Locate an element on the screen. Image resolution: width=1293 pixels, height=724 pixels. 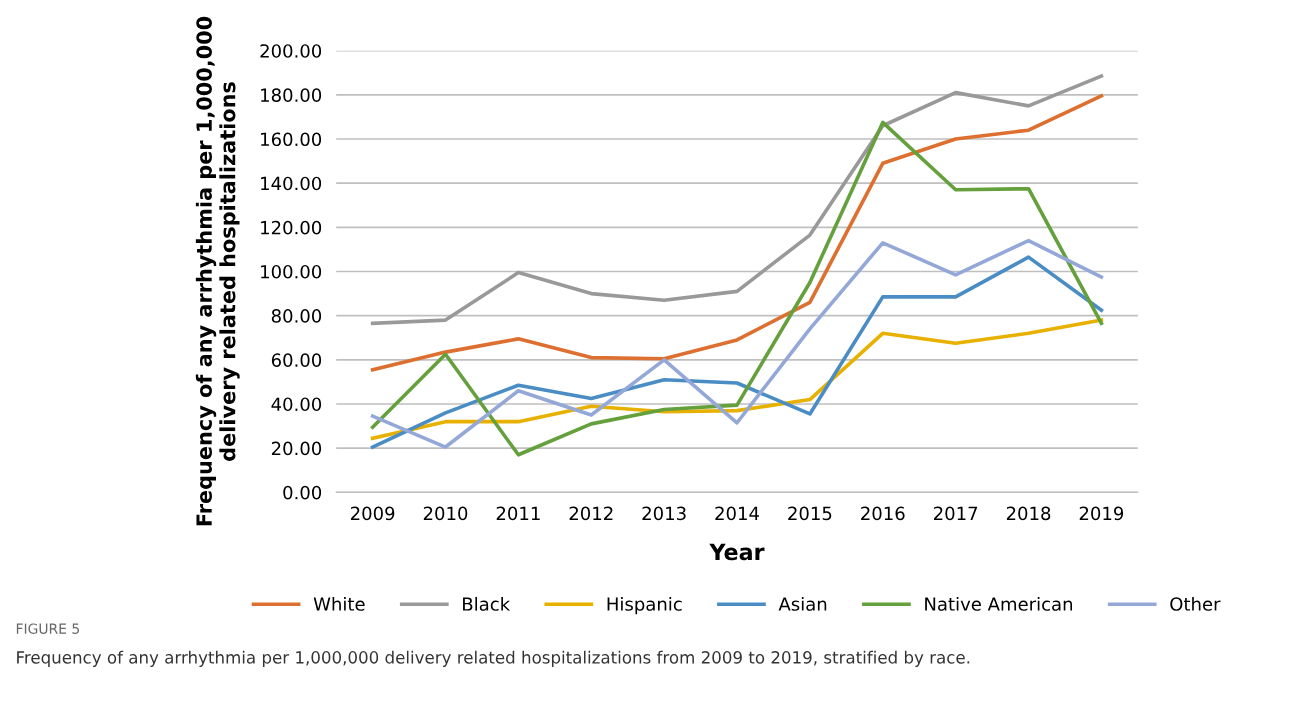
legend-label: Other is located at coordinates (1195, 603).